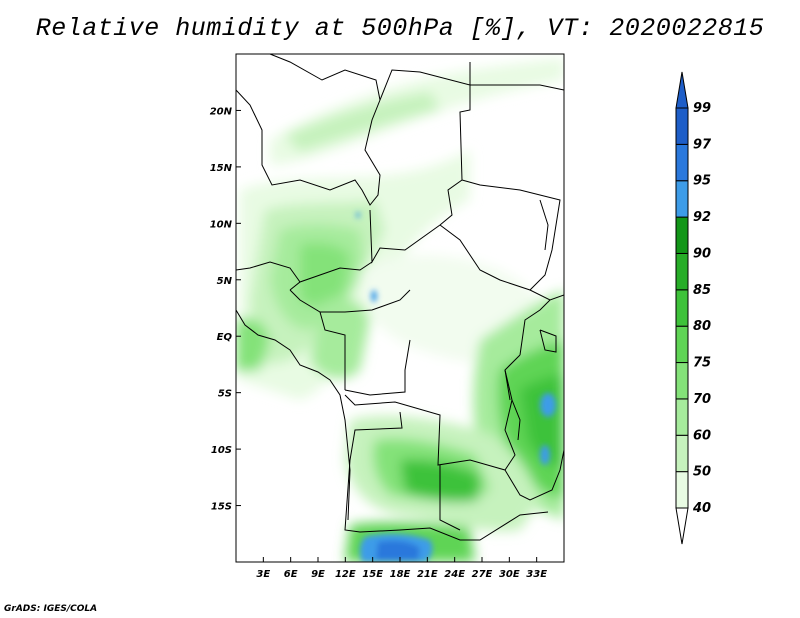 This screenshot has height=618, width=800. What do you see at coordinates (702, 144) in the screenshot?
I see `colorbar-label: 97` at bounding box center [702, 144].